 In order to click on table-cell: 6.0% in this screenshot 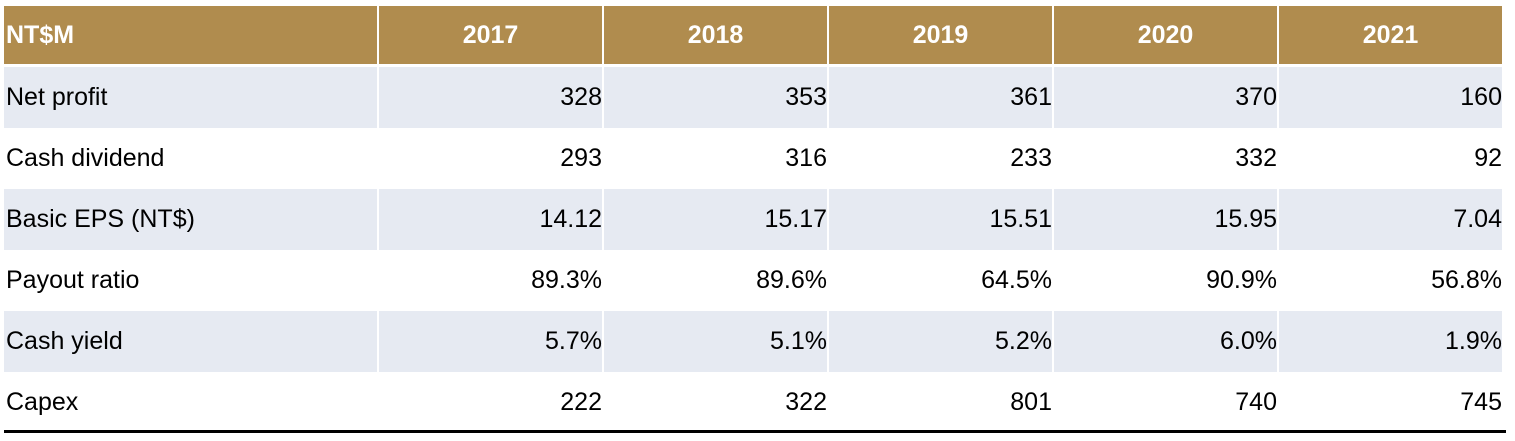, I will do `click(1165, 341)`.